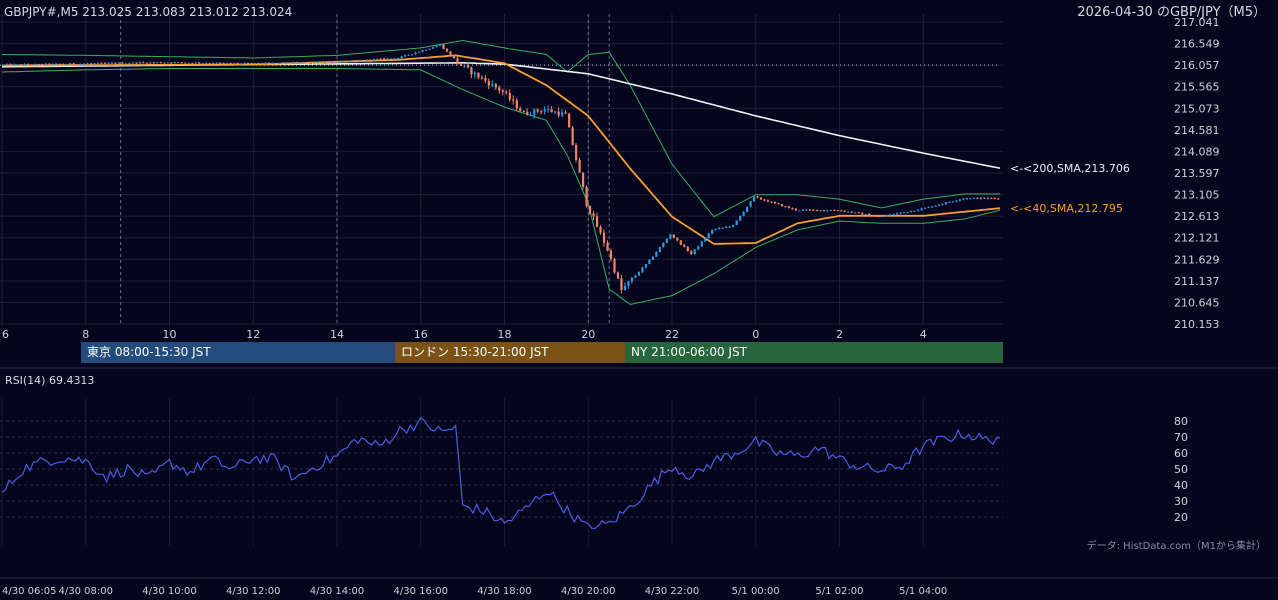 This screenshot has height=600, width=1278. What do you see at coordinates (1197, 173) in the screenshot?
I see `price-tick-label: 213.597` at bounding box center [1197, 173].